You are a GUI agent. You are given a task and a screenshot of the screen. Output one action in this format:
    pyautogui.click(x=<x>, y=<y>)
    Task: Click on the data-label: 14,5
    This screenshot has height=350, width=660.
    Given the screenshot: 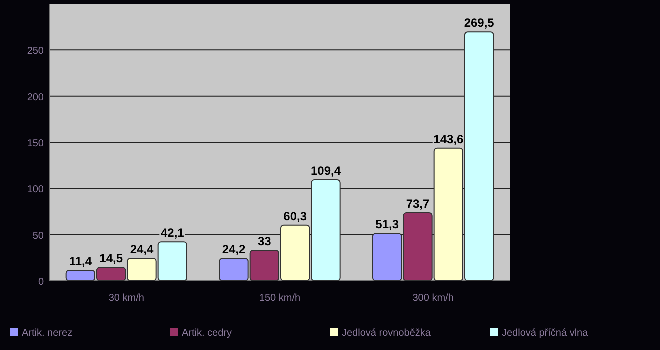 What is the action you would take?
    pyautogui.click(x=112, y=259)
    